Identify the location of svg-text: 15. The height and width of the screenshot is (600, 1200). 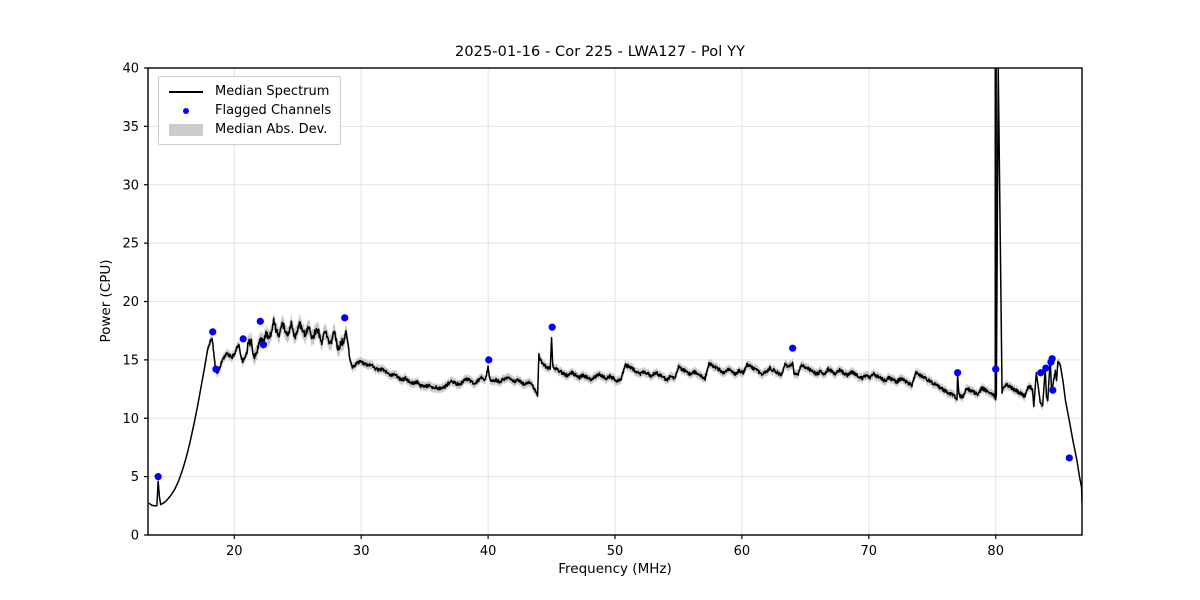
(130, 360).